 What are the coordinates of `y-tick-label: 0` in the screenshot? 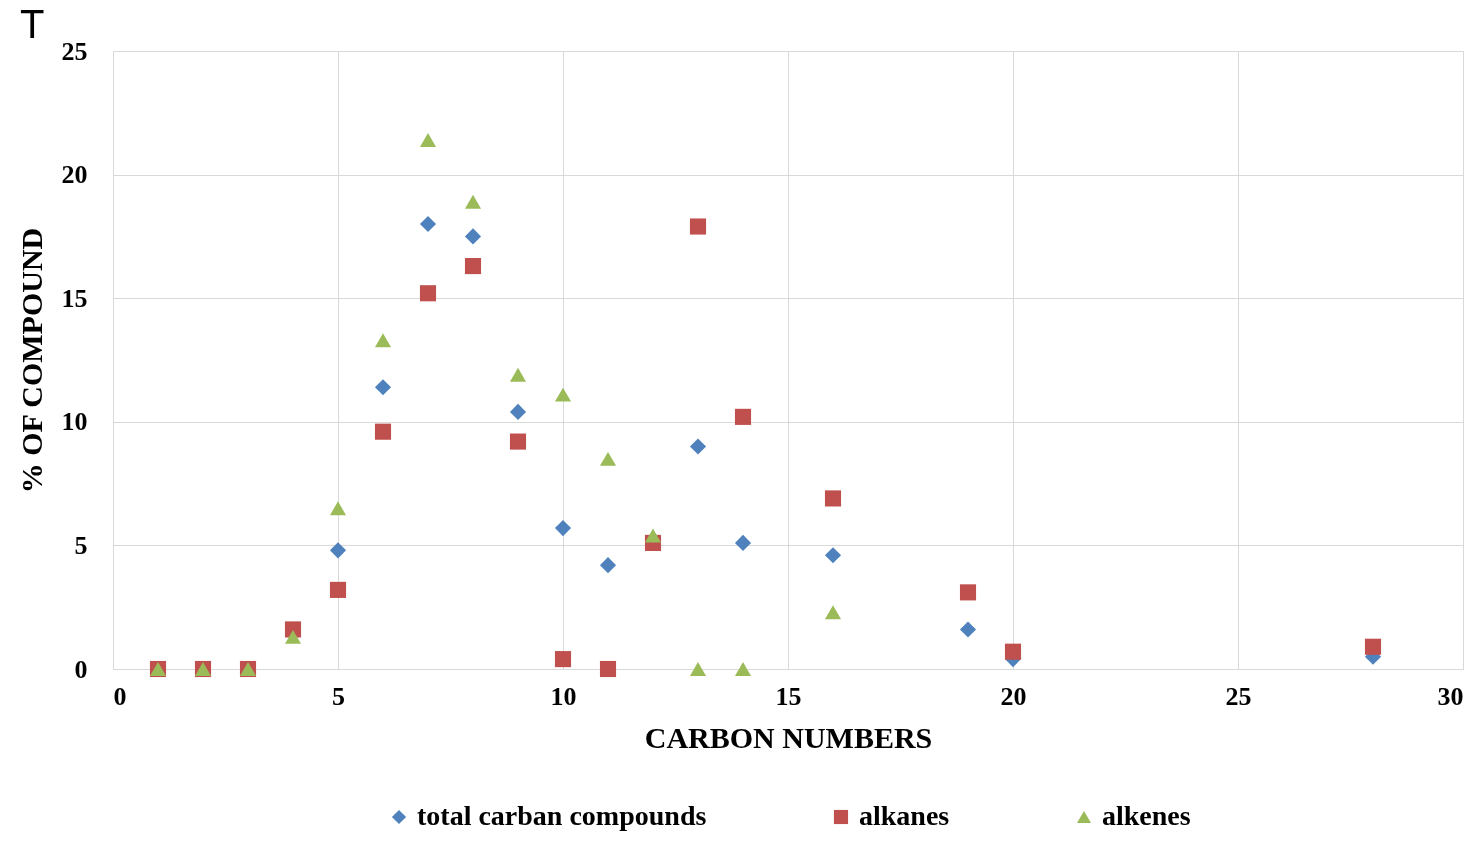 It's located at (81, 669).